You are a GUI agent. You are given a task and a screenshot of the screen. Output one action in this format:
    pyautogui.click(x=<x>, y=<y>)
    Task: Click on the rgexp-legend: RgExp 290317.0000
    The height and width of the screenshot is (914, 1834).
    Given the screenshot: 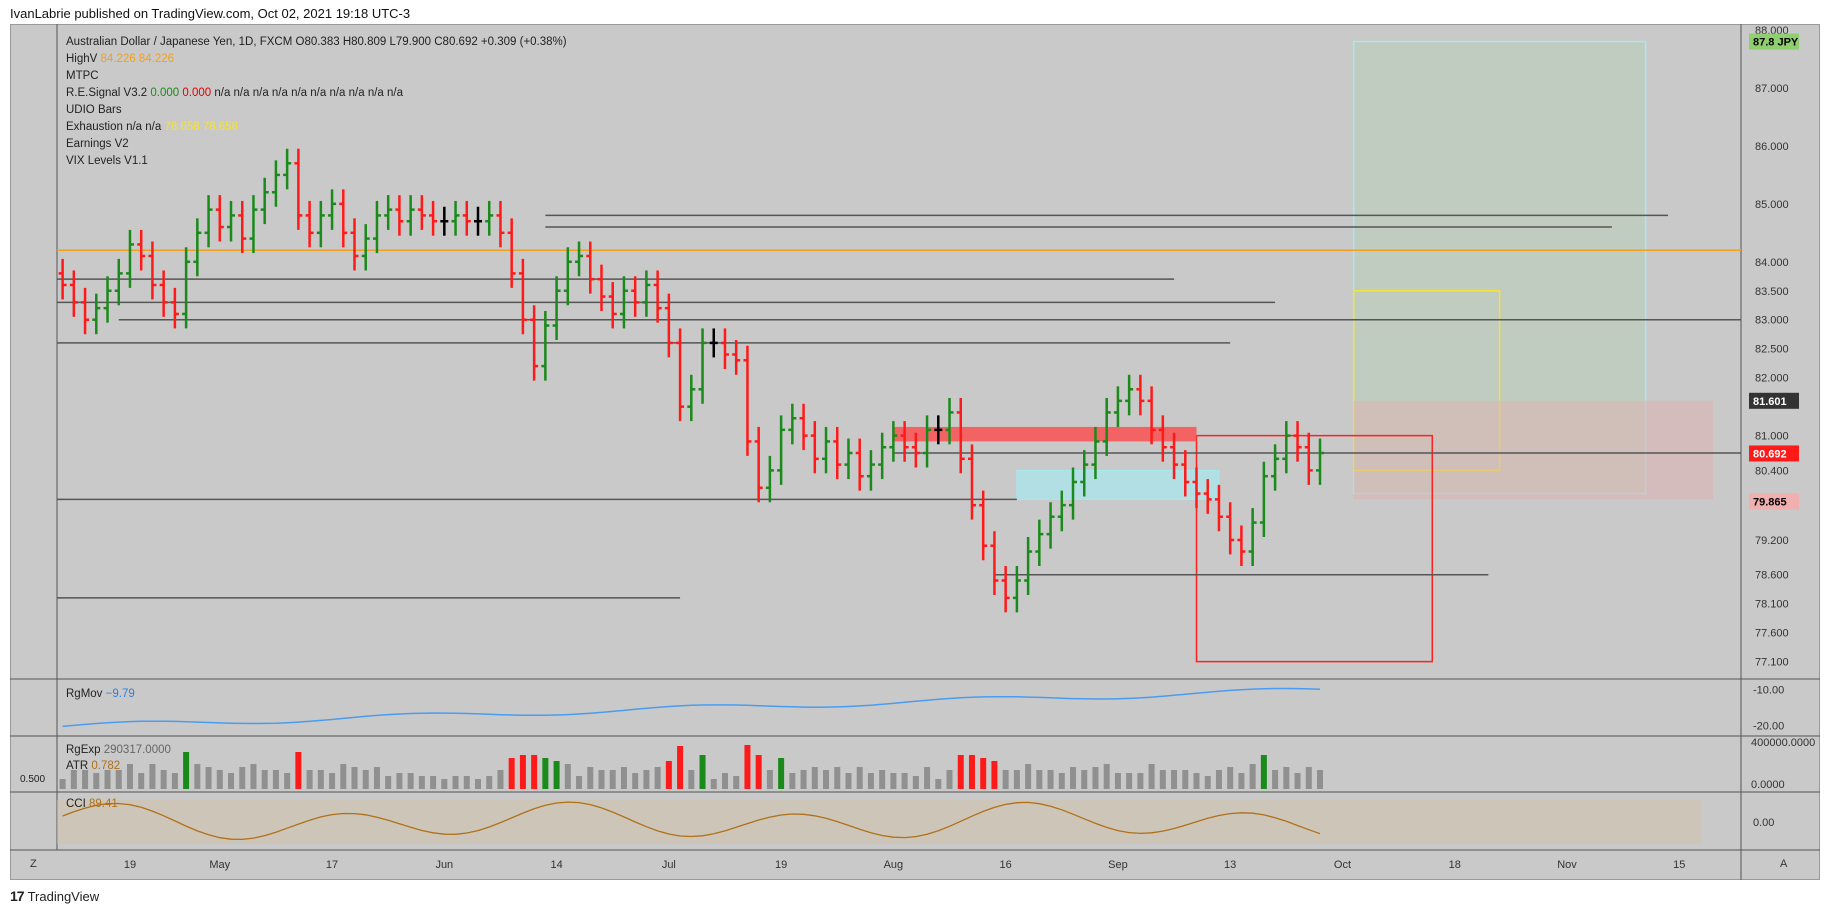 What is the action you would take?
    pyautogui.click(x=118, y=750)
    